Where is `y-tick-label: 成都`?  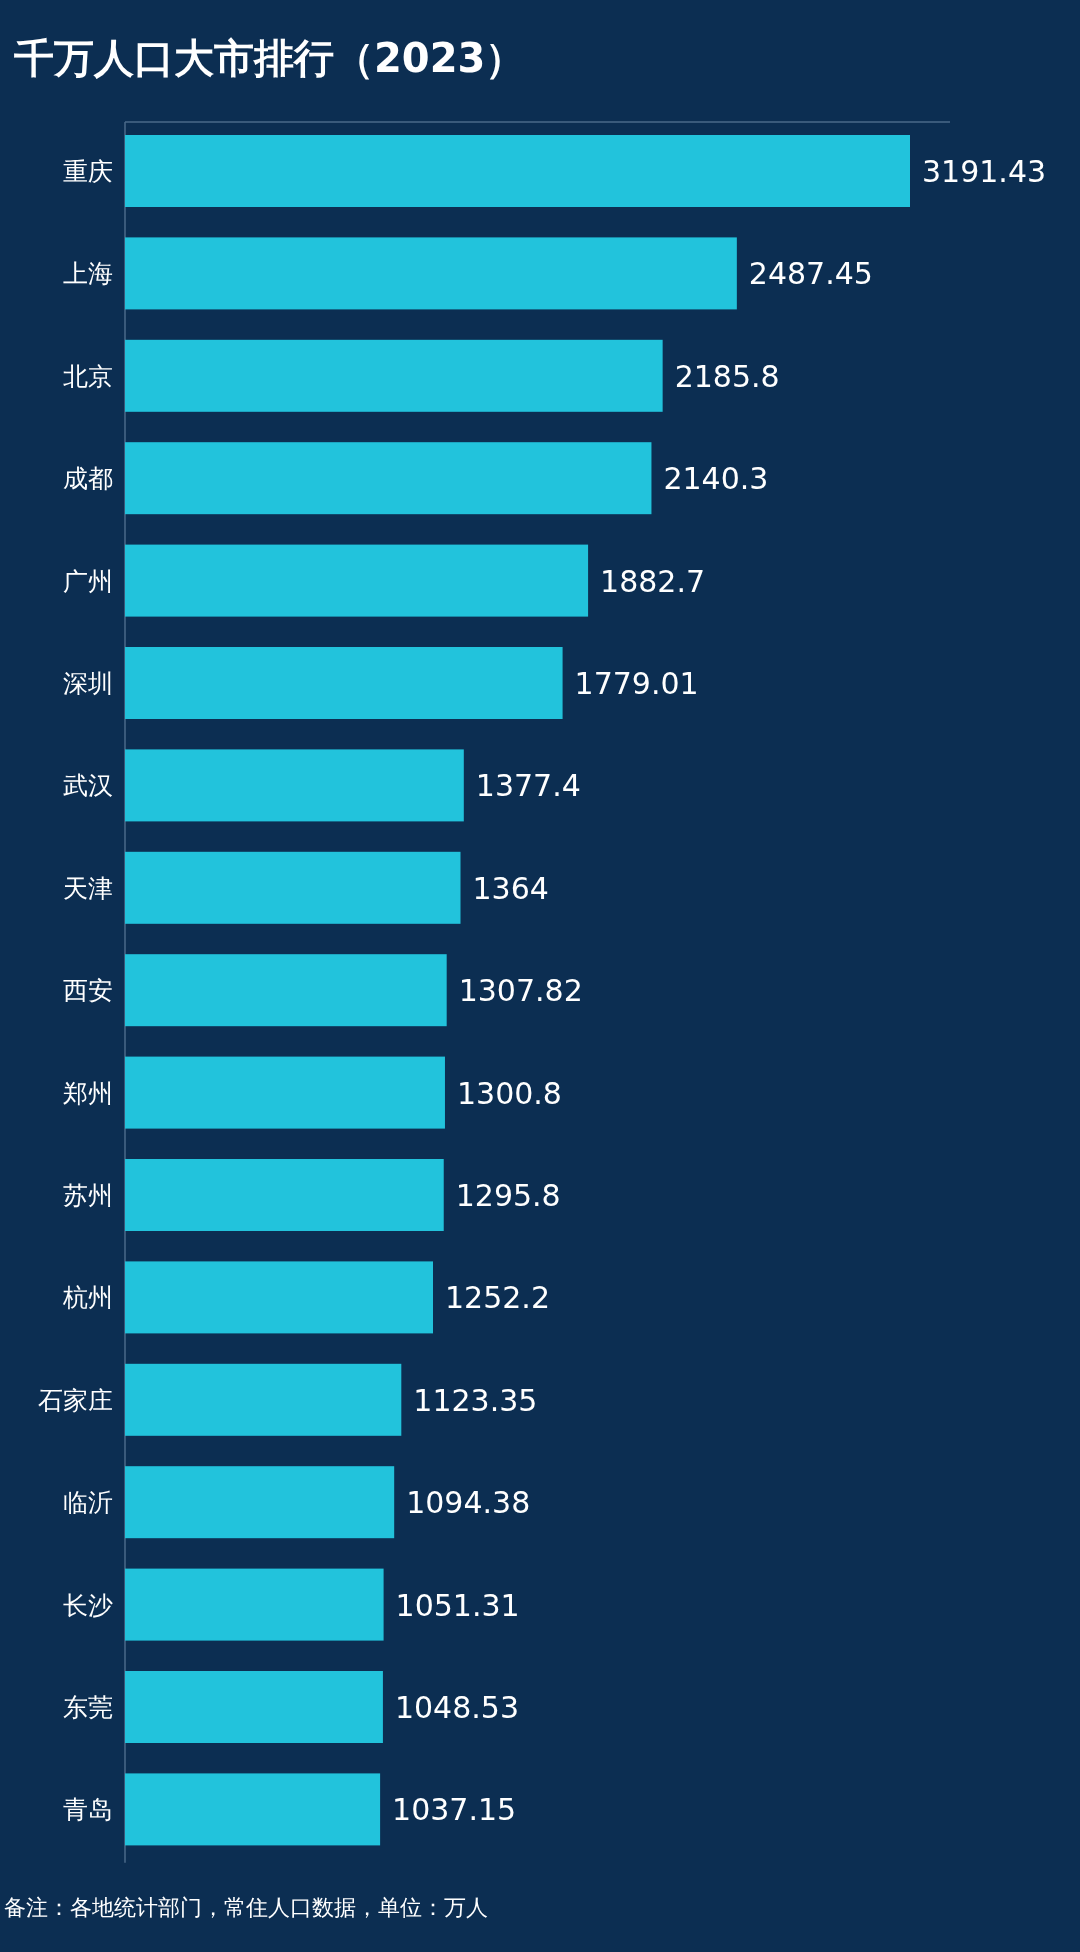 y-tick-label: 成都 is located at coordinates (88, 479).